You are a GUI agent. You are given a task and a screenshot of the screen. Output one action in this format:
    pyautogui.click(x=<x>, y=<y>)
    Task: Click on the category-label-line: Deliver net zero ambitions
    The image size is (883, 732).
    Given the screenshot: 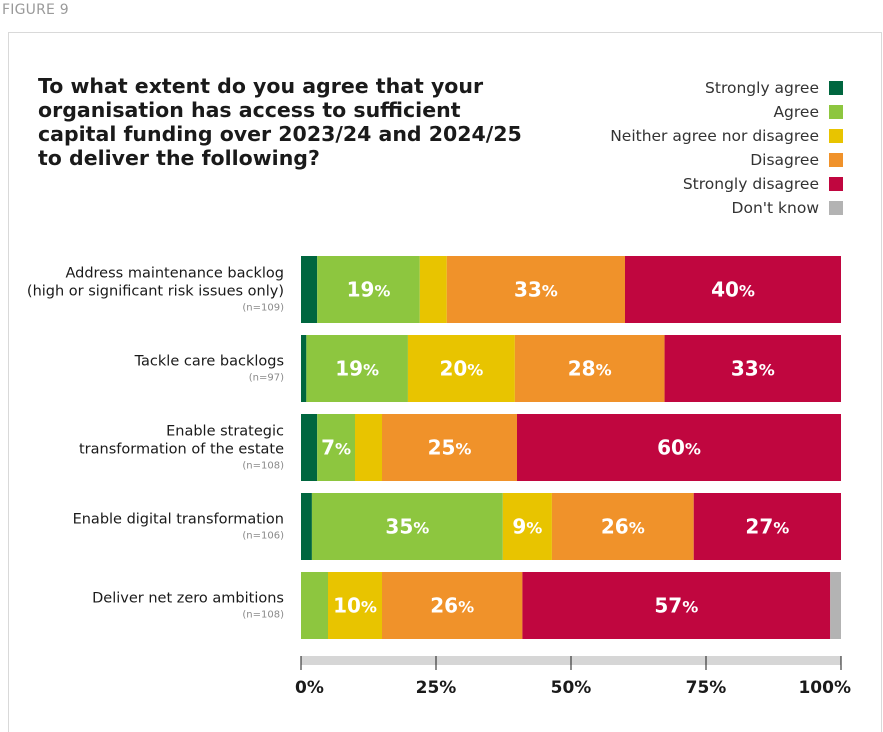 What is the action you would take?
    pyautogui.click(x=188, y=599)
    